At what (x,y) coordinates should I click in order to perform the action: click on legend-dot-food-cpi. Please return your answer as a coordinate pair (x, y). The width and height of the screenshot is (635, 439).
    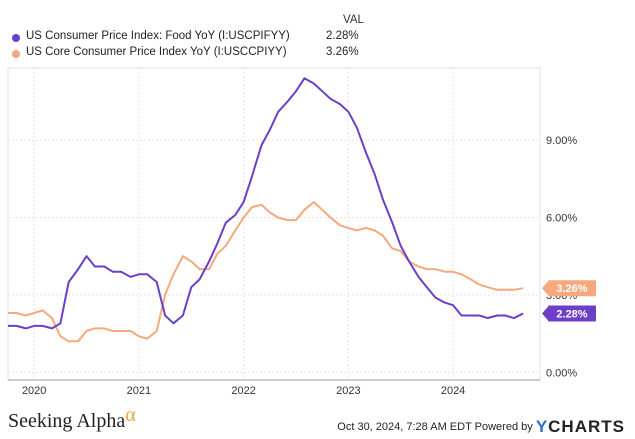
    Looking at the image, I should click on (16, 38).